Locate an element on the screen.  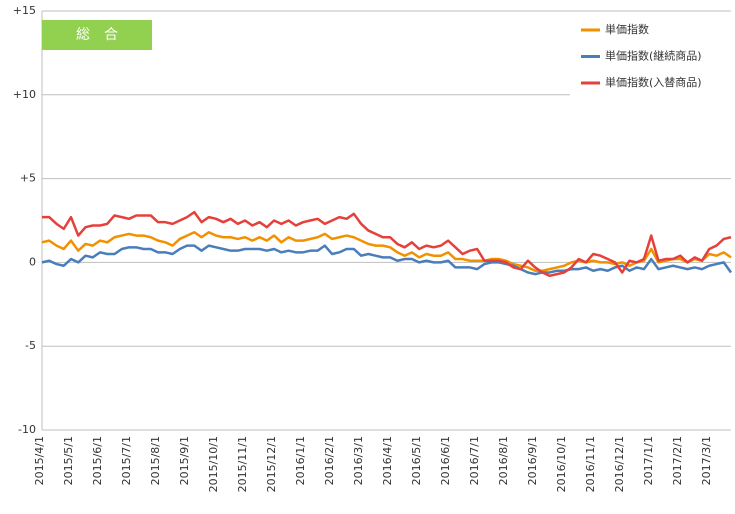
legend-label: 単価指数(入替商品) is located at coordinates (653, 82).